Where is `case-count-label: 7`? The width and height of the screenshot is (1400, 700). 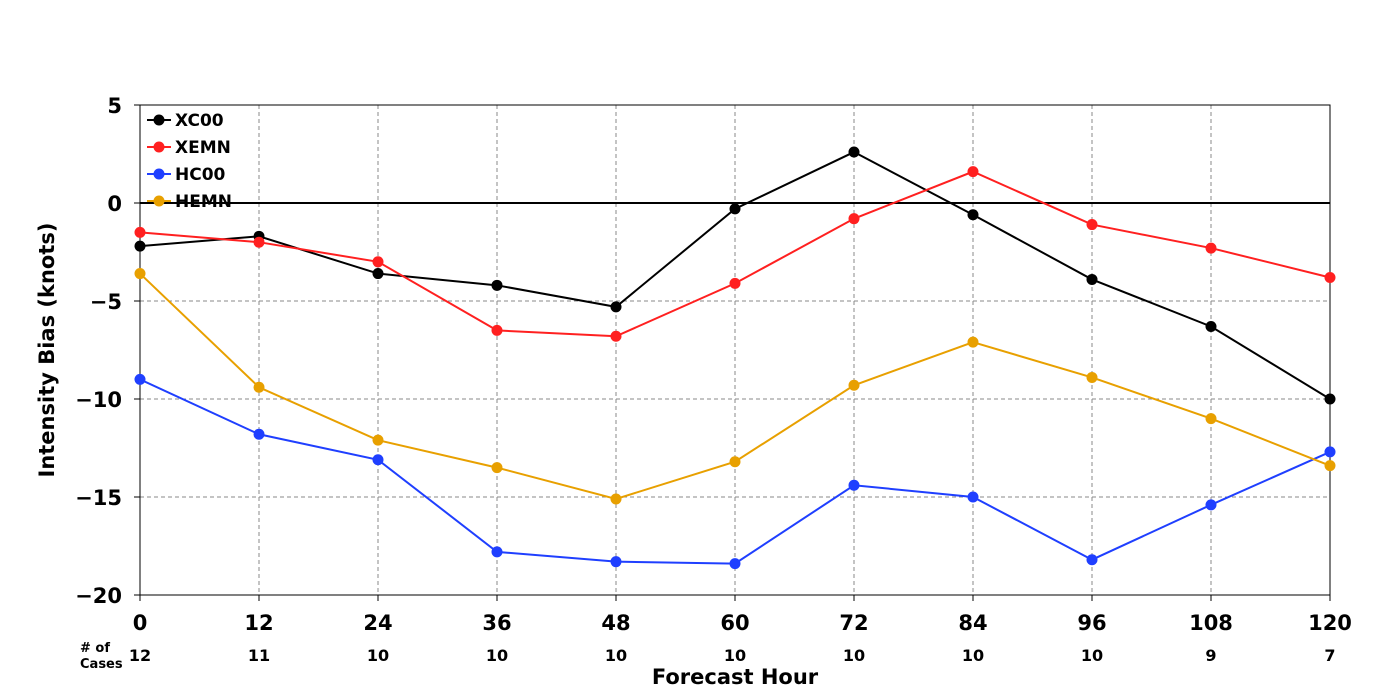 case-count-label: 7 is located at coordinates (1329, 655).